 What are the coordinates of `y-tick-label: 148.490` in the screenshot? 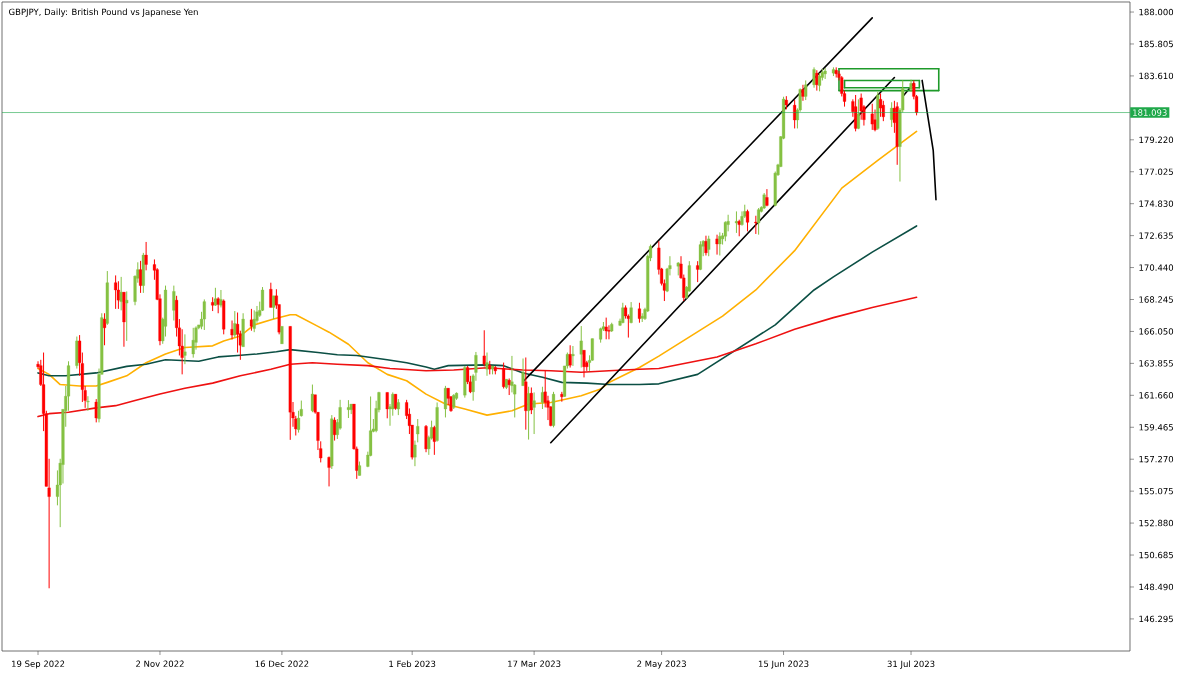 It's located at (1156, 587).